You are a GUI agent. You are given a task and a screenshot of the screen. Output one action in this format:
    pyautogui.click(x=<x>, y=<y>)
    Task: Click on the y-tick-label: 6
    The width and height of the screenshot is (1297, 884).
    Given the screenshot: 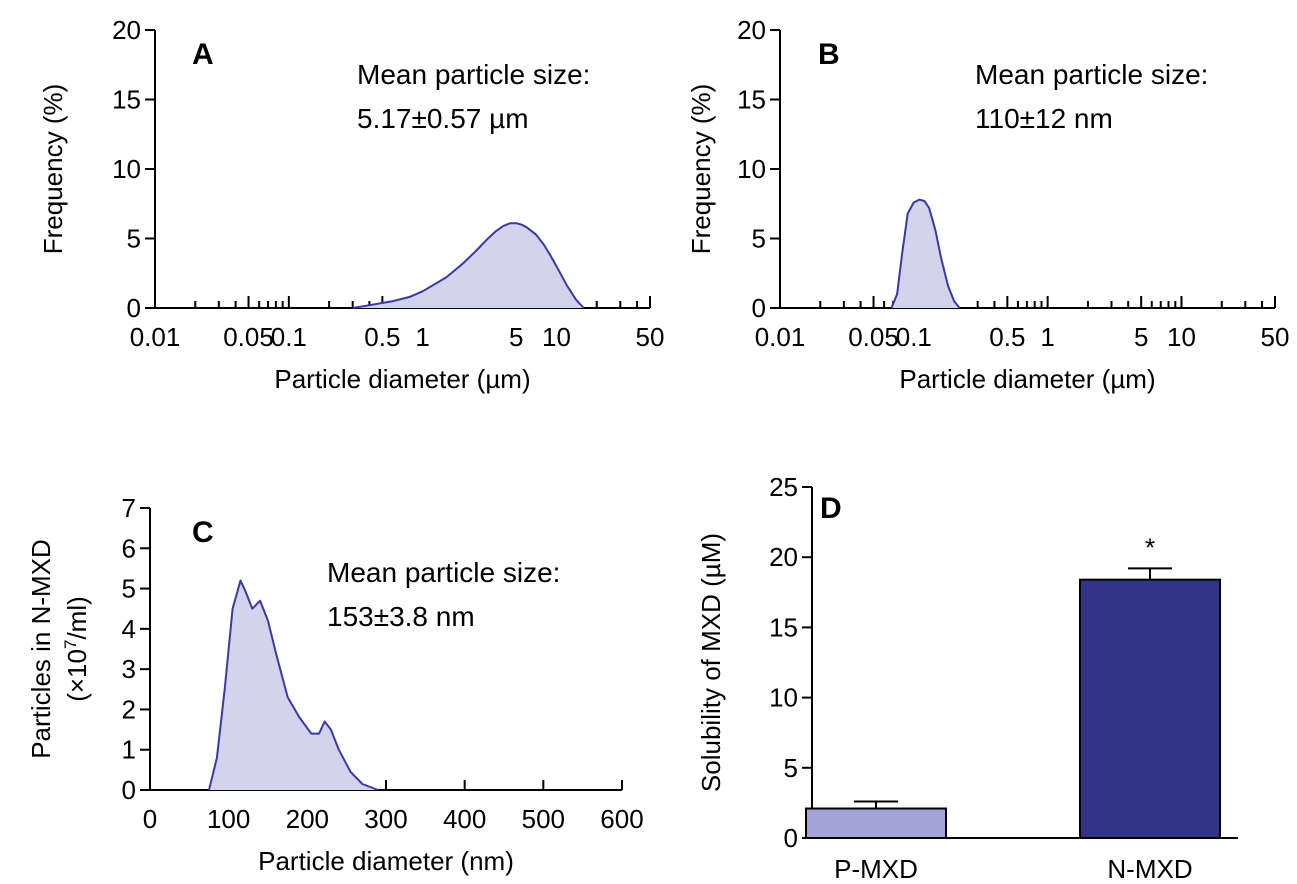 What is the action you would take?
    pyautogui.click(x=129, y=548)
    